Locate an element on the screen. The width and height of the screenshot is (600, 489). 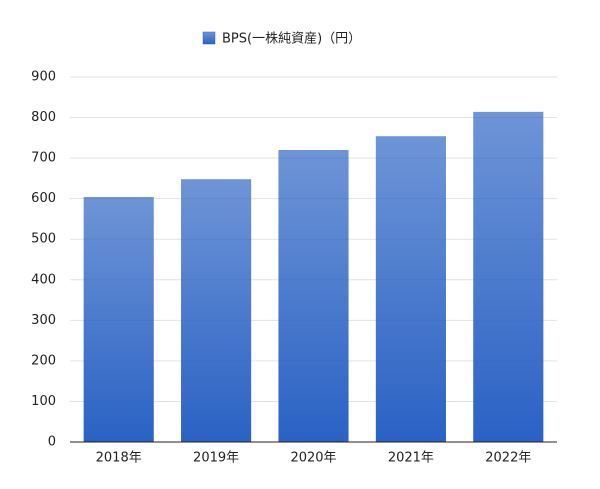
legend-swatch is located at coordinates (209, 38).